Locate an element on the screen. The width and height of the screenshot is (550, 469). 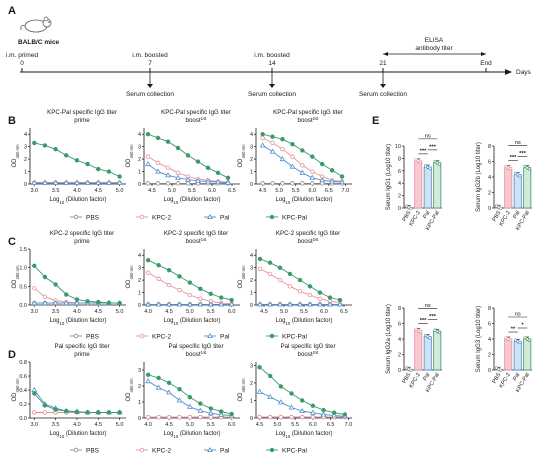
chart-e3-bar-pal is located at coordinates (427, 353).